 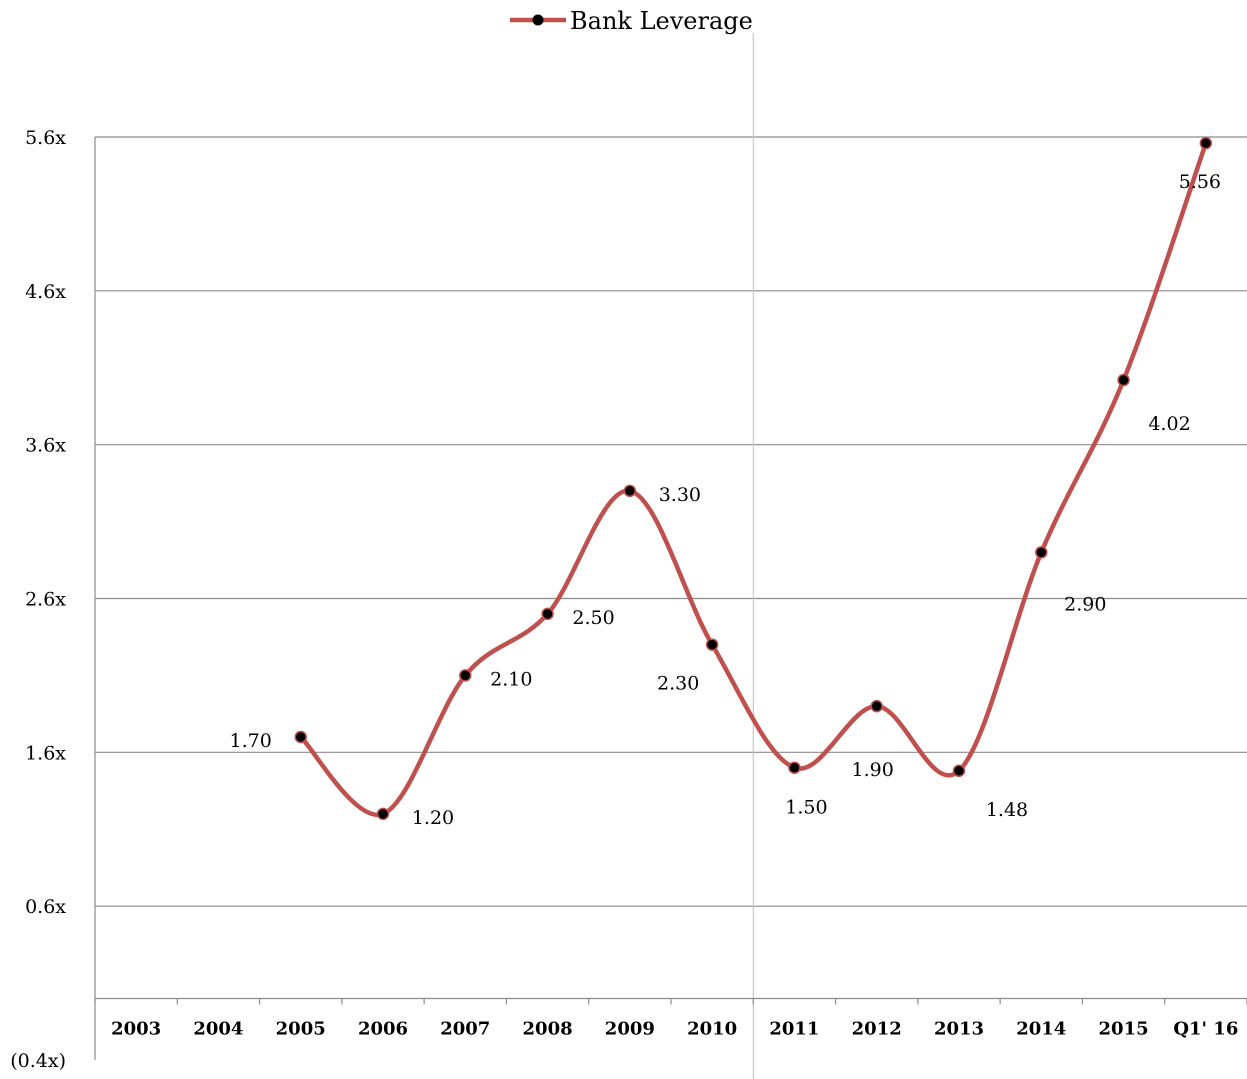 I want to click on x-tick-label: 2006, so click(x=383, y=1028).